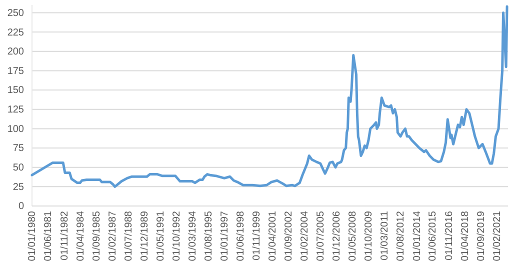 The width and height of the screenshot is (520, 272). I want to click on x-tick-label: 01/10/2009, so click(369, 236).